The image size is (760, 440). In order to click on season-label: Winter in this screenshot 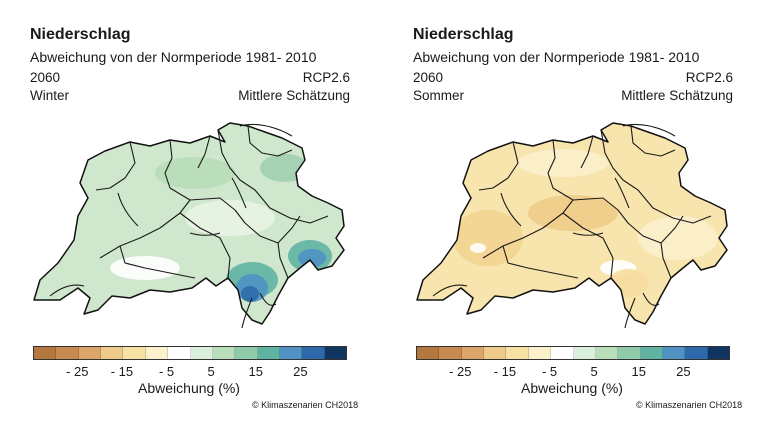, I will do `click(50, 95)`.